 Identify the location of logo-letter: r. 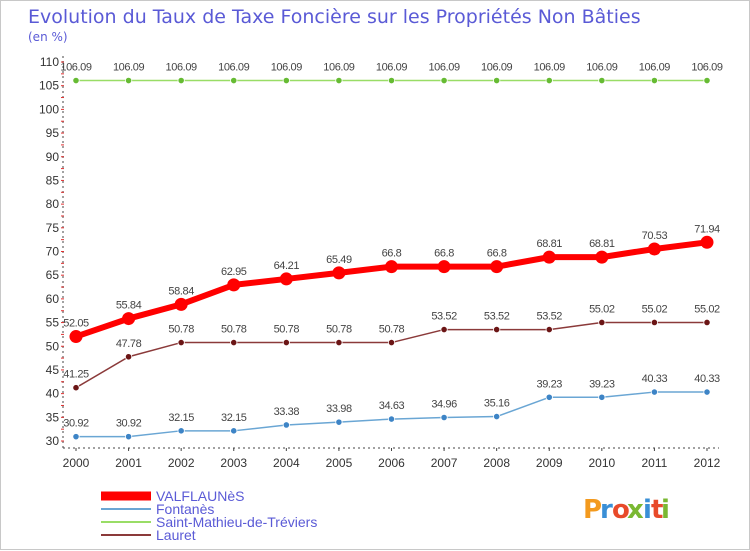
(606, 510).